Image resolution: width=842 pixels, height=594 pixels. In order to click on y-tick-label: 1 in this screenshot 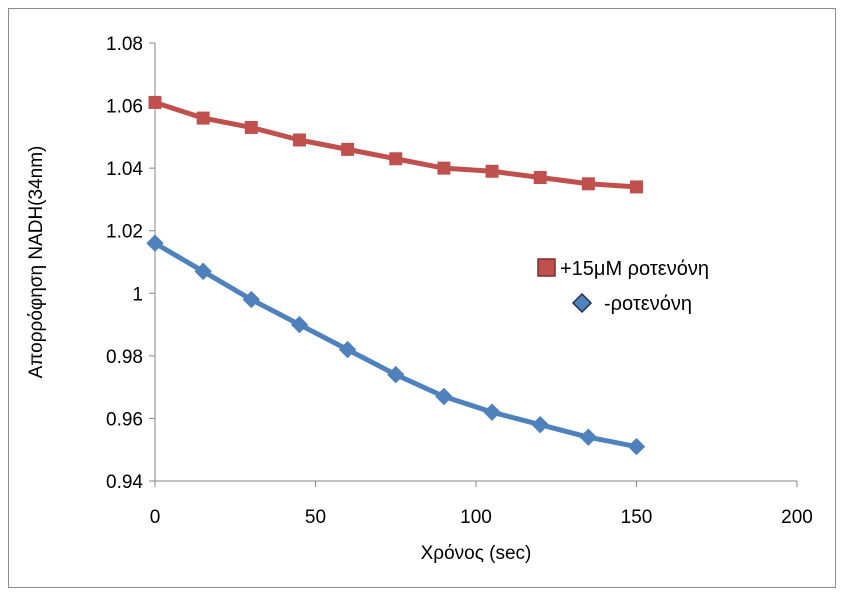, I will do `click(137, 294)`.